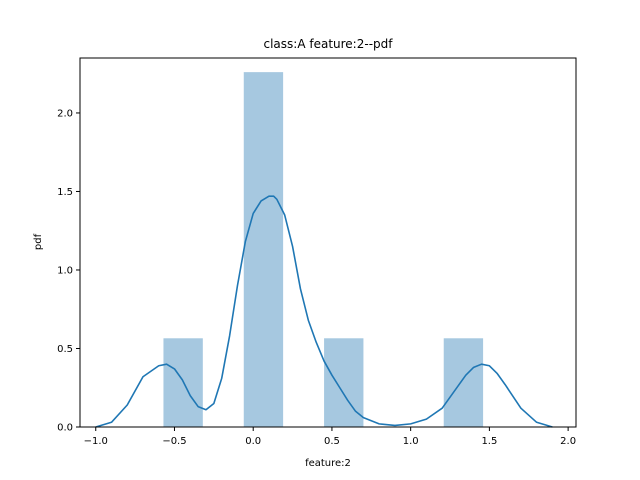  I want to click on y-axis-label: pdf, so click(38, 241).